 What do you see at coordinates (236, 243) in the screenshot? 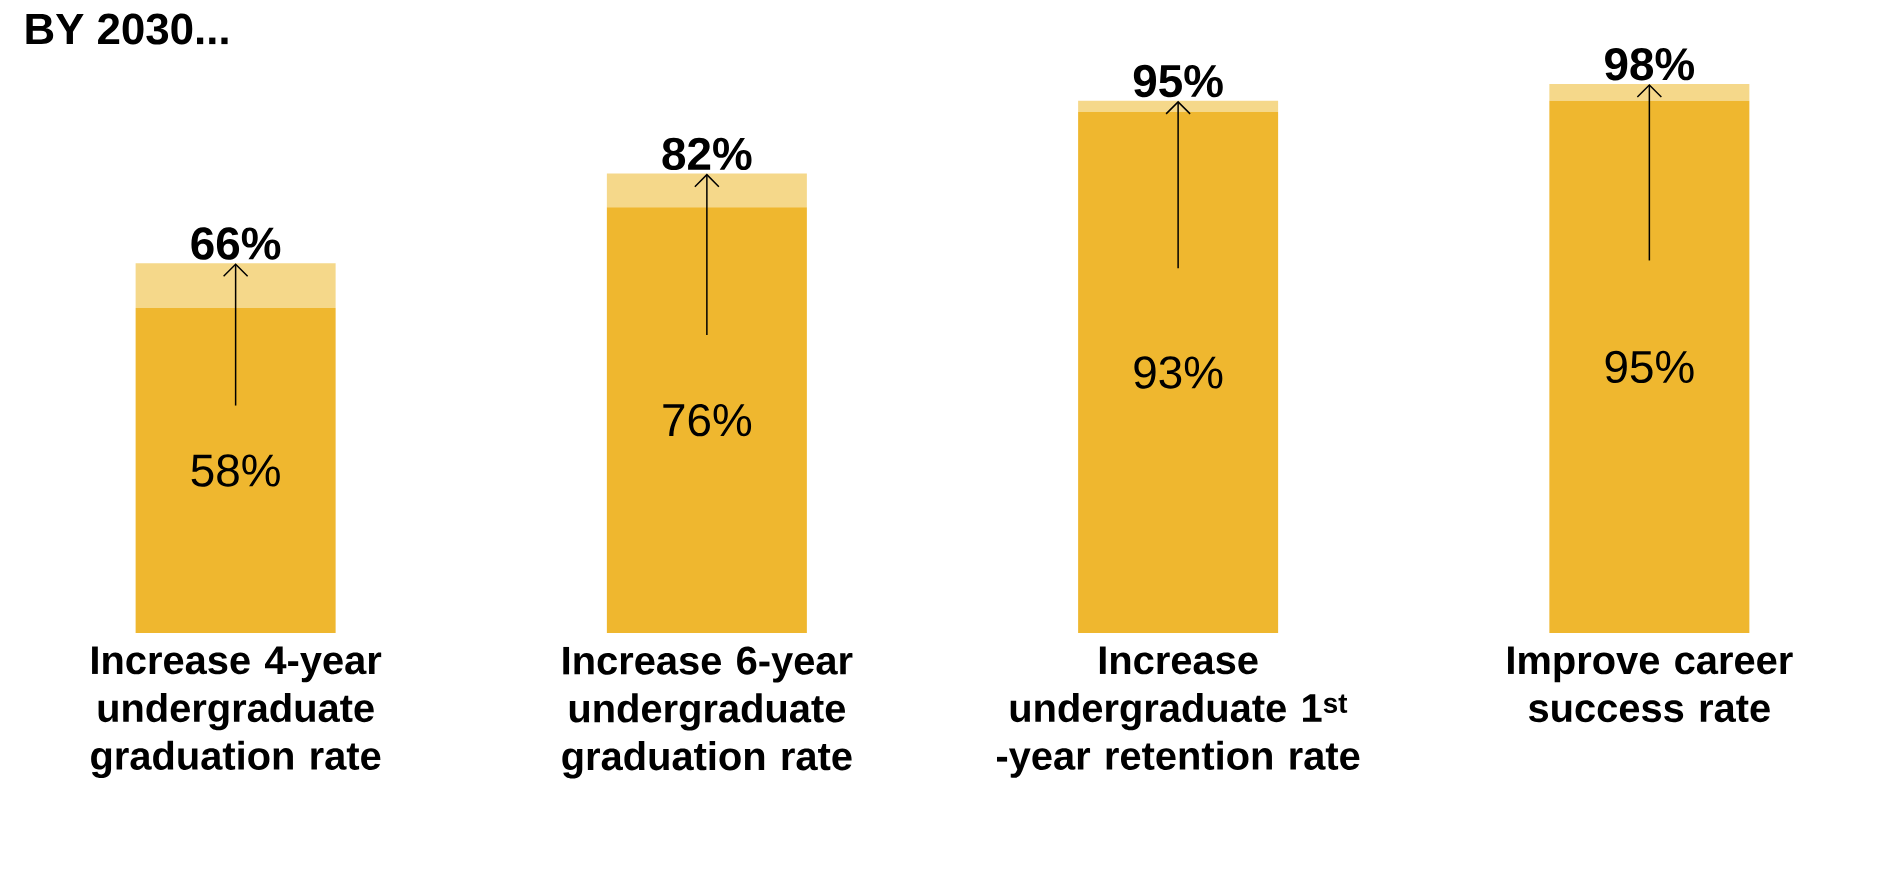
I see `annotation: 66%` at bounding box center [236, 243].